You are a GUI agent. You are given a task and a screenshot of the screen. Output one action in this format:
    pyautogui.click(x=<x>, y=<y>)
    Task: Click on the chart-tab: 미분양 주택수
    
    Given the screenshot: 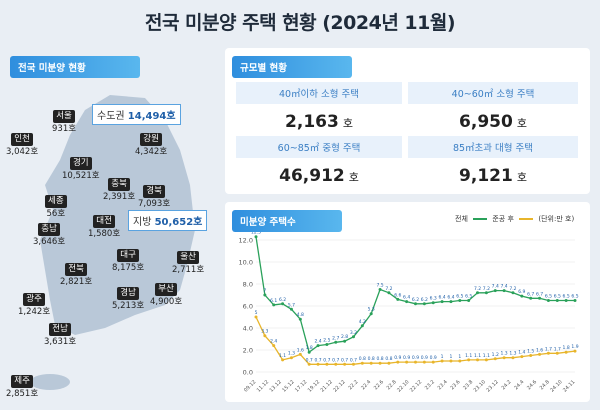 What is the action you would take?
    pyautogui.click(x=287, y=221)
    